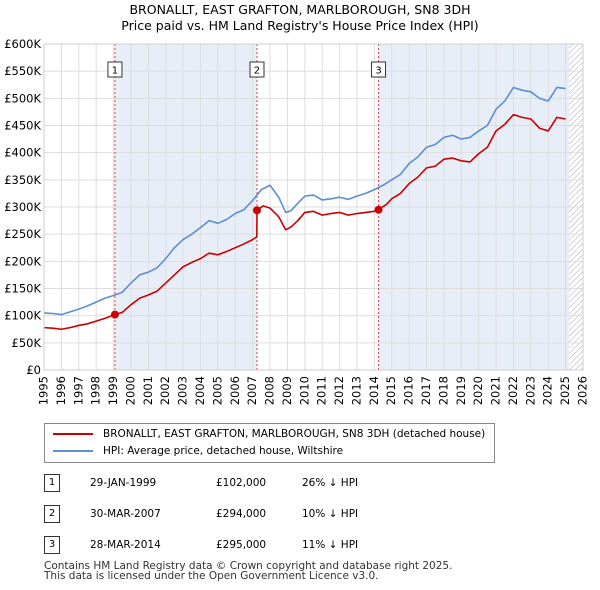 This screenshot has width=600, height=590. I want to click on y-tick-label: £0, so click(33, 370).